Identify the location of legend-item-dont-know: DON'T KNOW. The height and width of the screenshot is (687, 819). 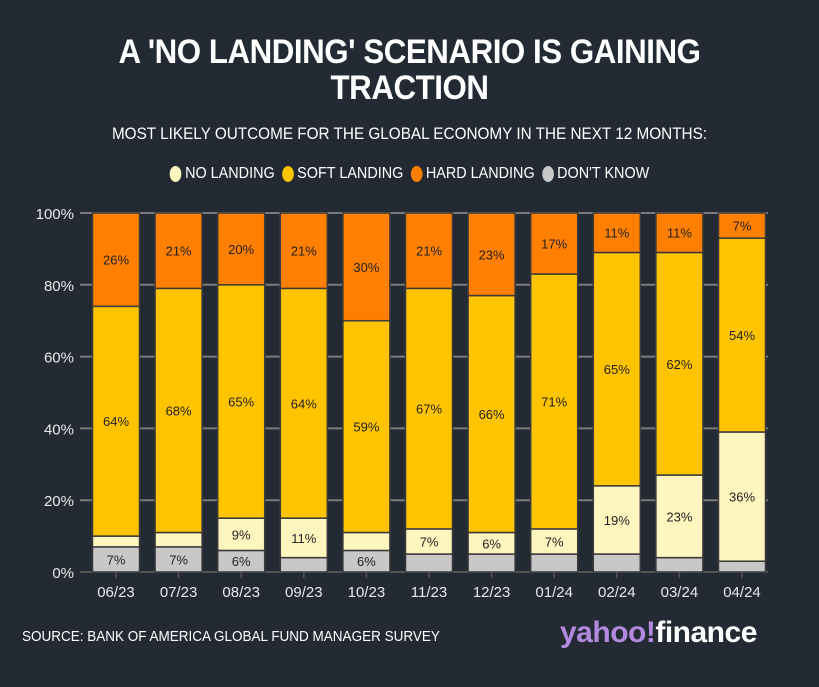
(595, 174).